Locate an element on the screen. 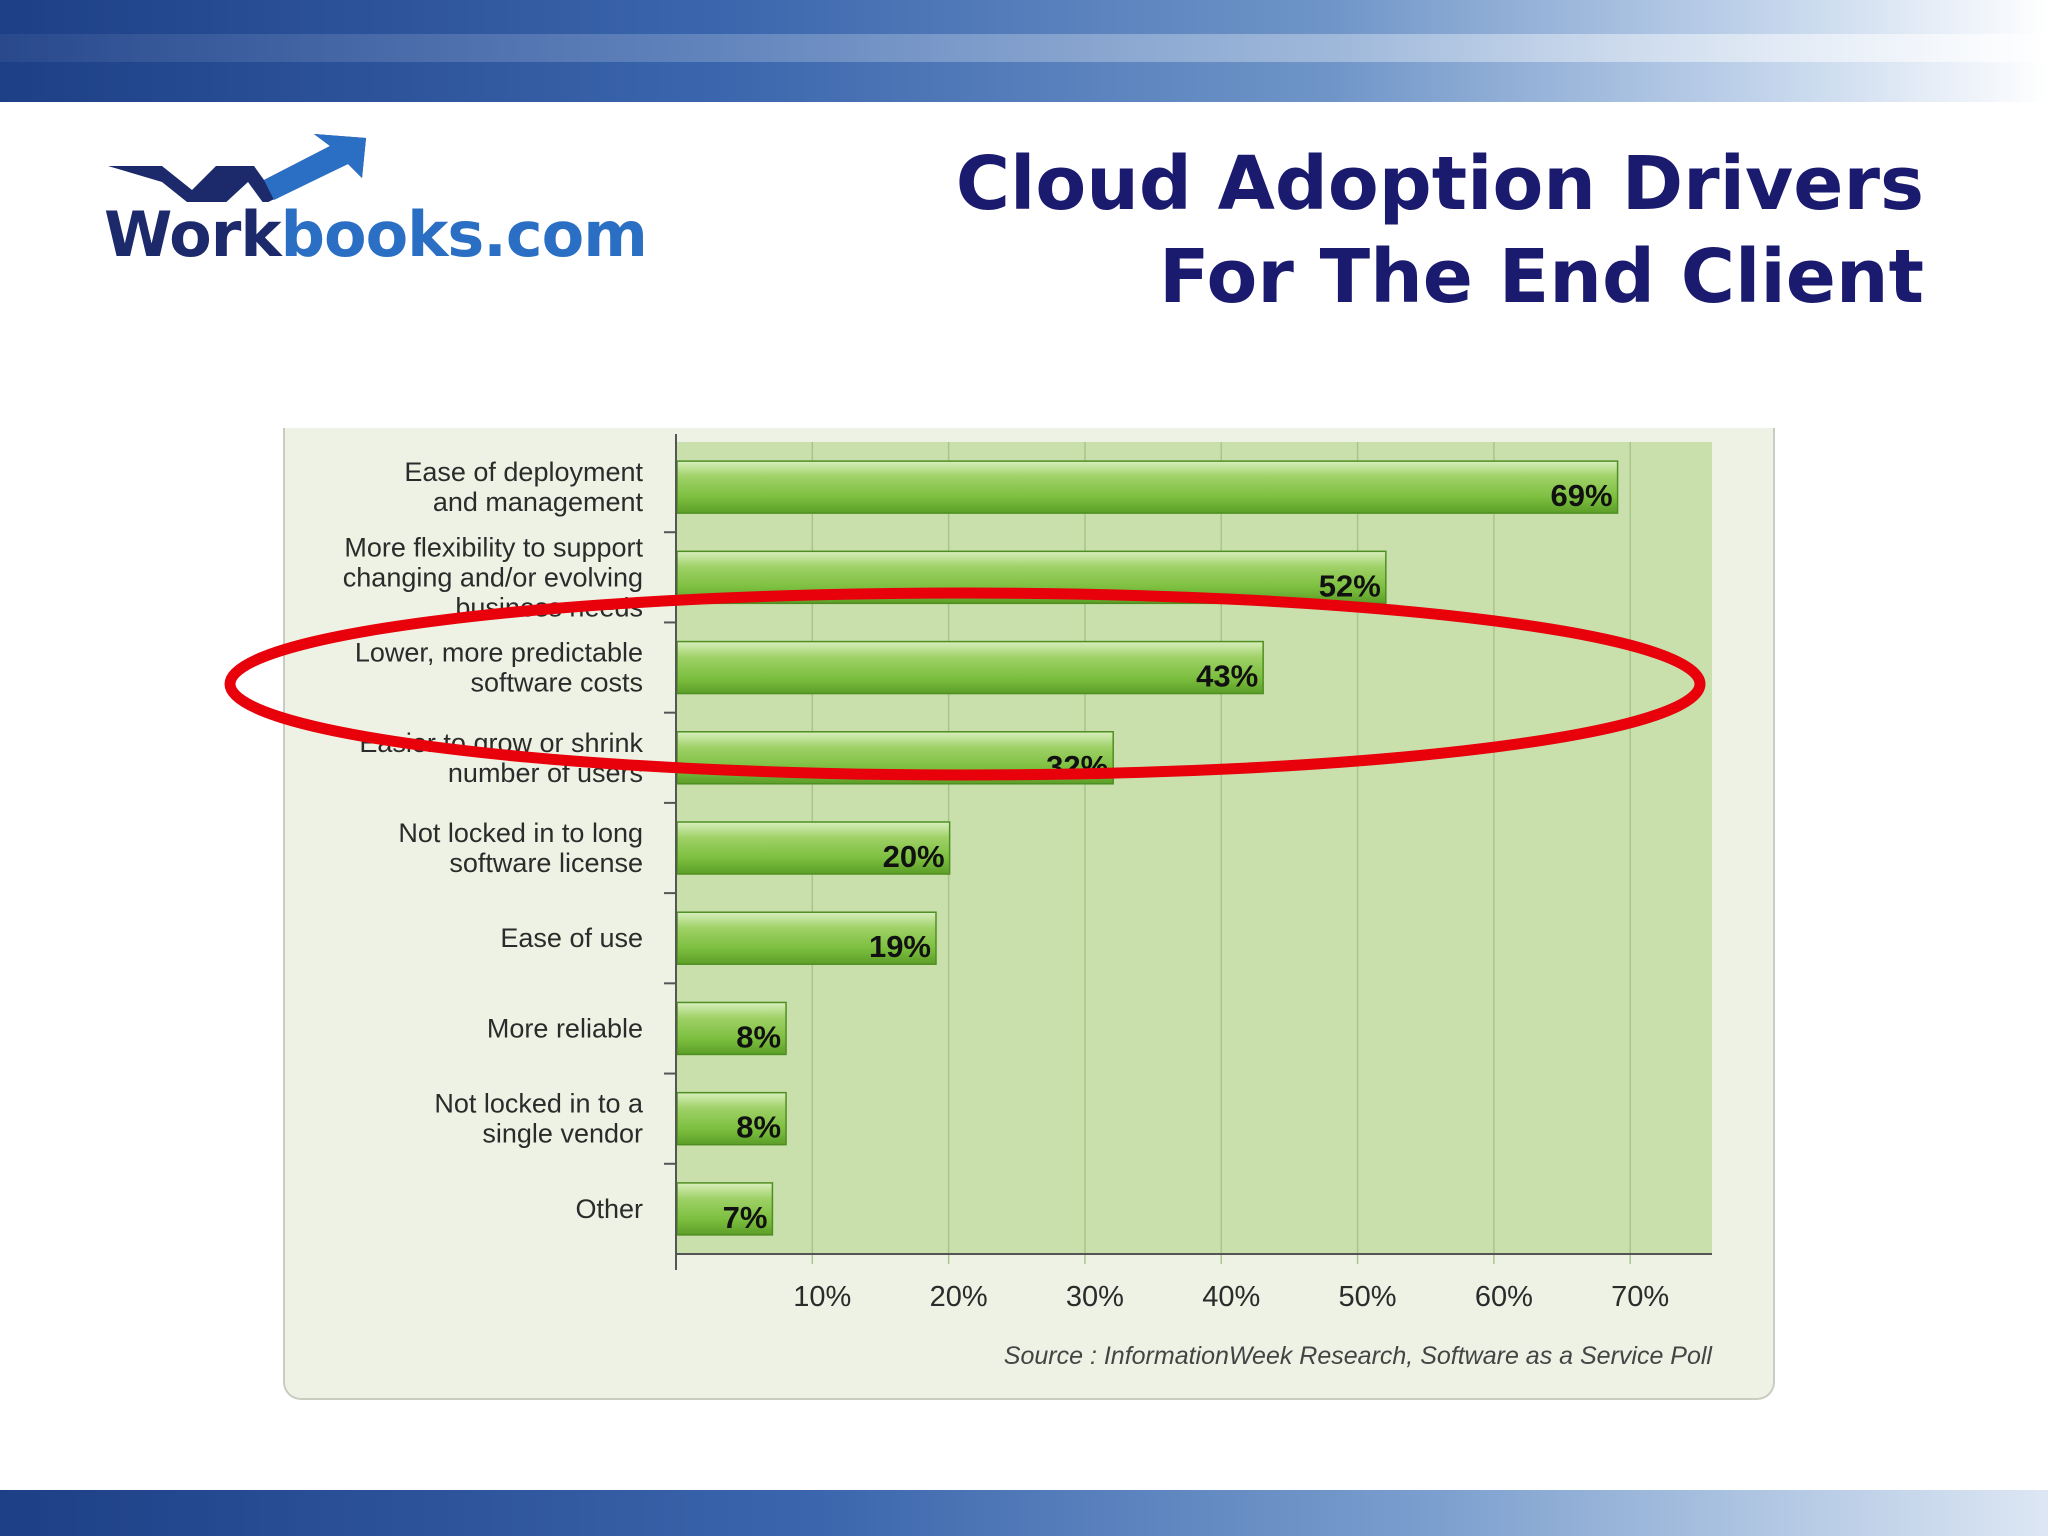  category-label: number of users is located at coordinates (545, 773).